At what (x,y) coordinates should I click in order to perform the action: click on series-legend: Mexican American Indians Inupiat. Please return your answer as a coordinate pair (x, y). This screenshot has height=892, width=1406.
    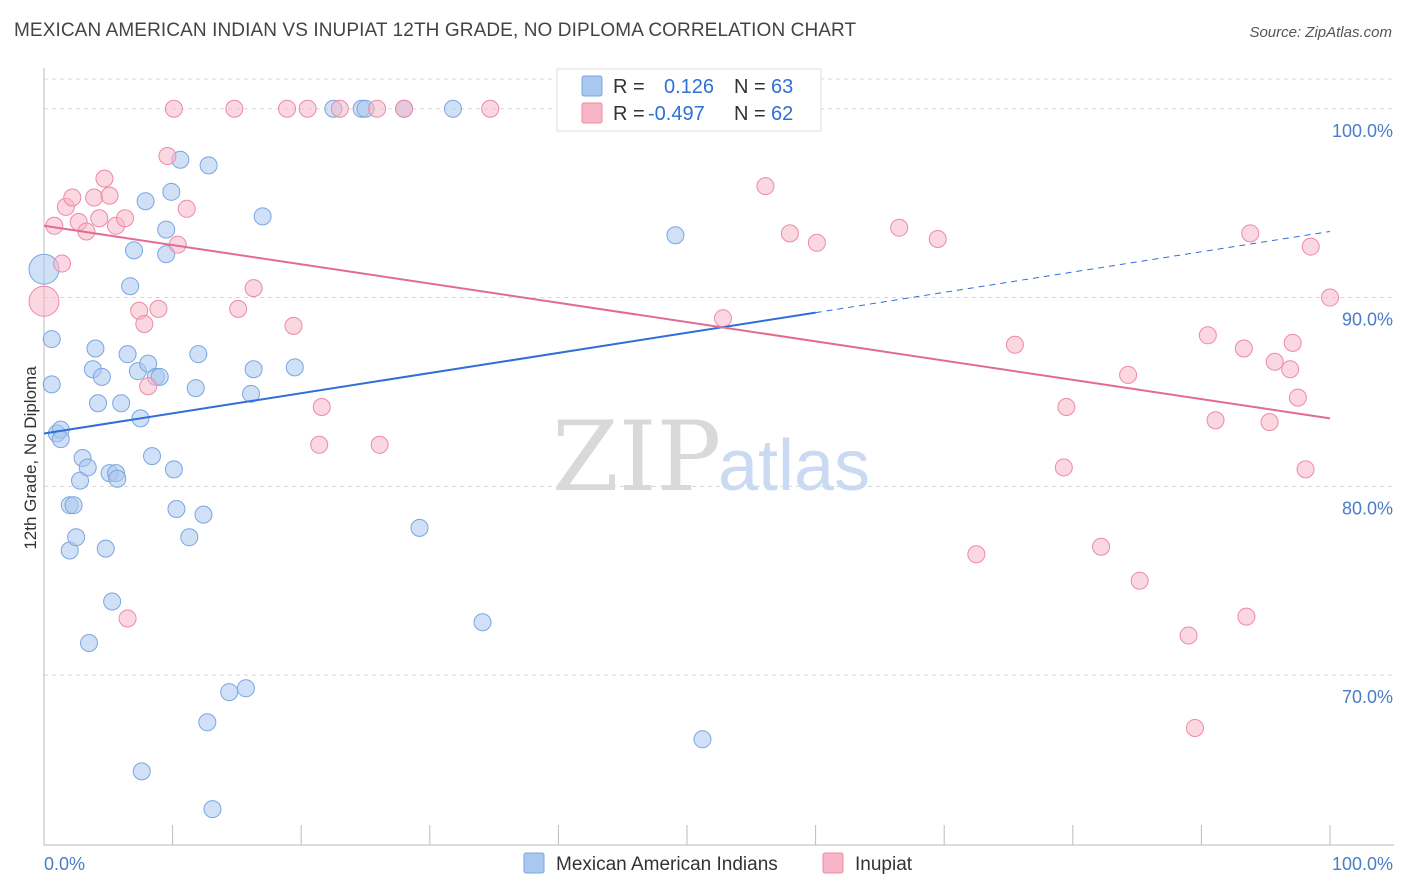
    Looking at the image, I should click on (718, 863).